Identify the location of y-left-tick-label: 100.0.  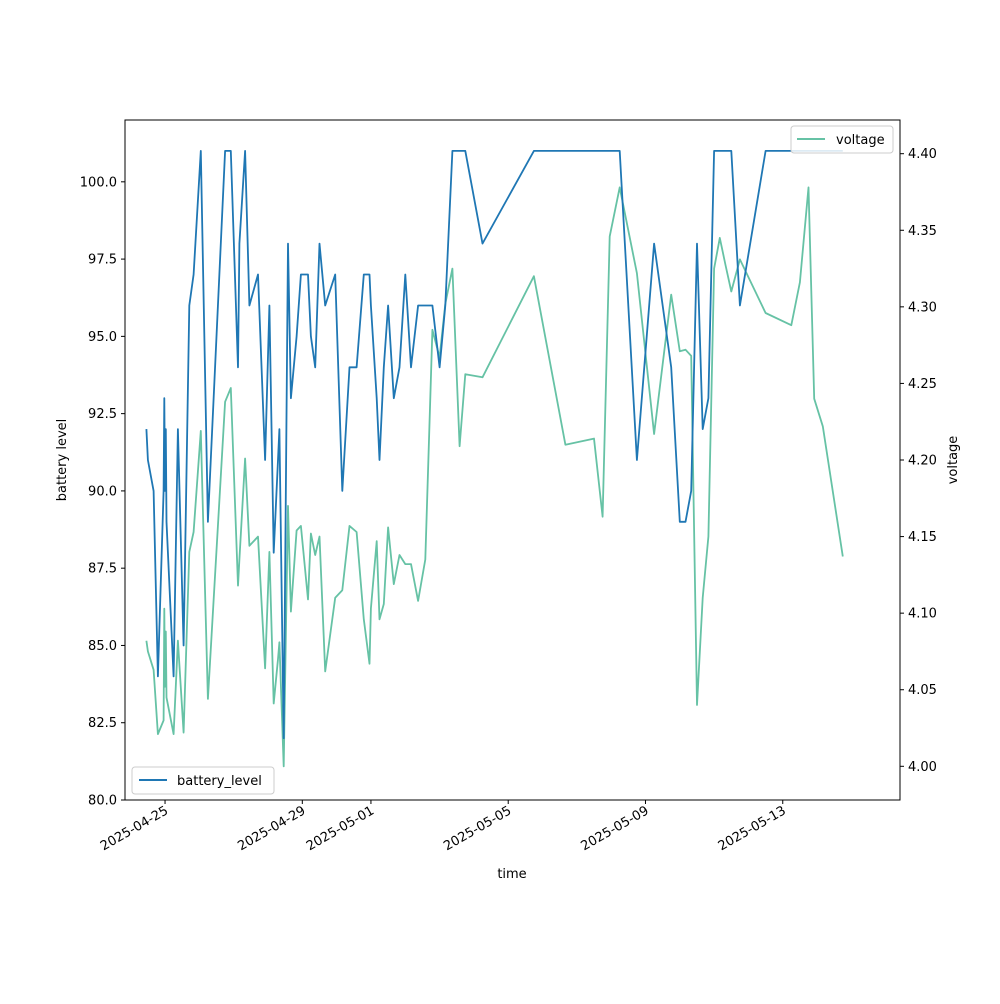
(98, 182).